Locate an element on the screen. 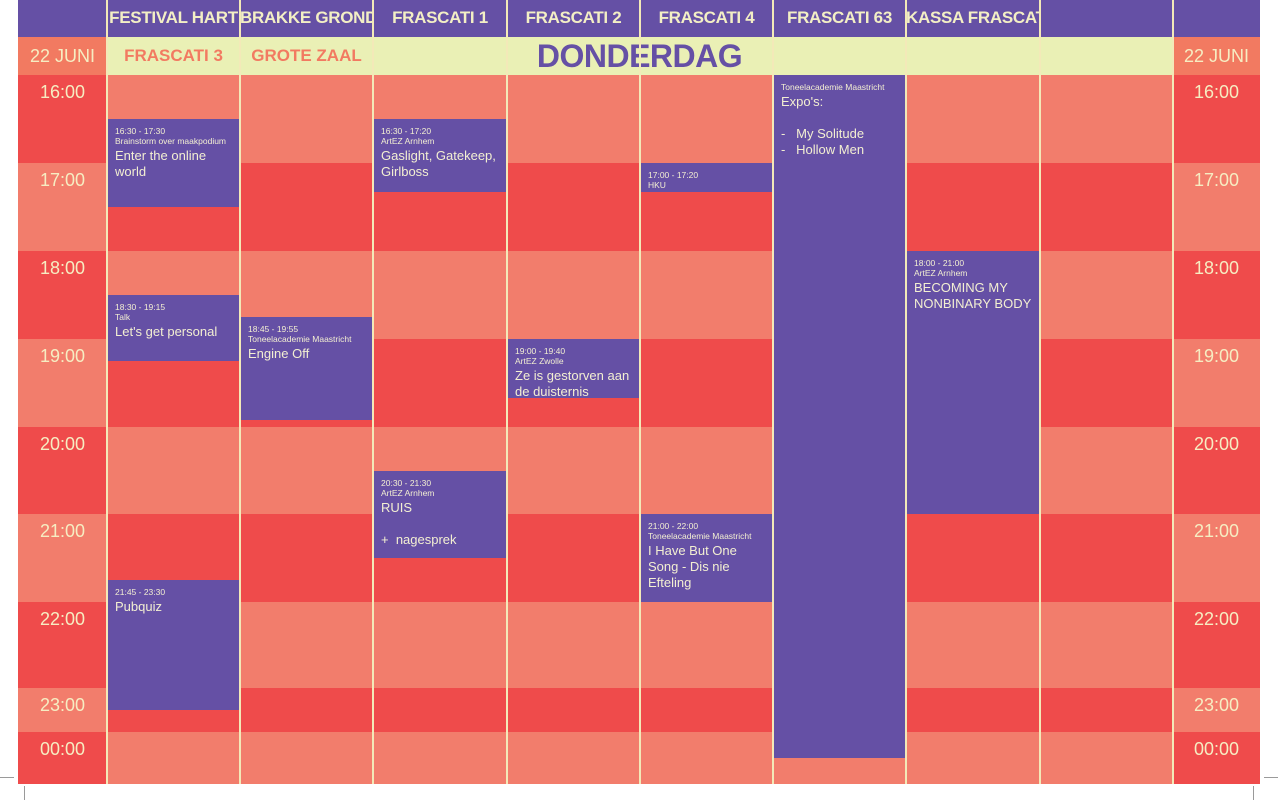 Image resolution: width=1278 pixels, height=800 pixels. time-label-right: 18:00 is located at coordinates (1216, 268).